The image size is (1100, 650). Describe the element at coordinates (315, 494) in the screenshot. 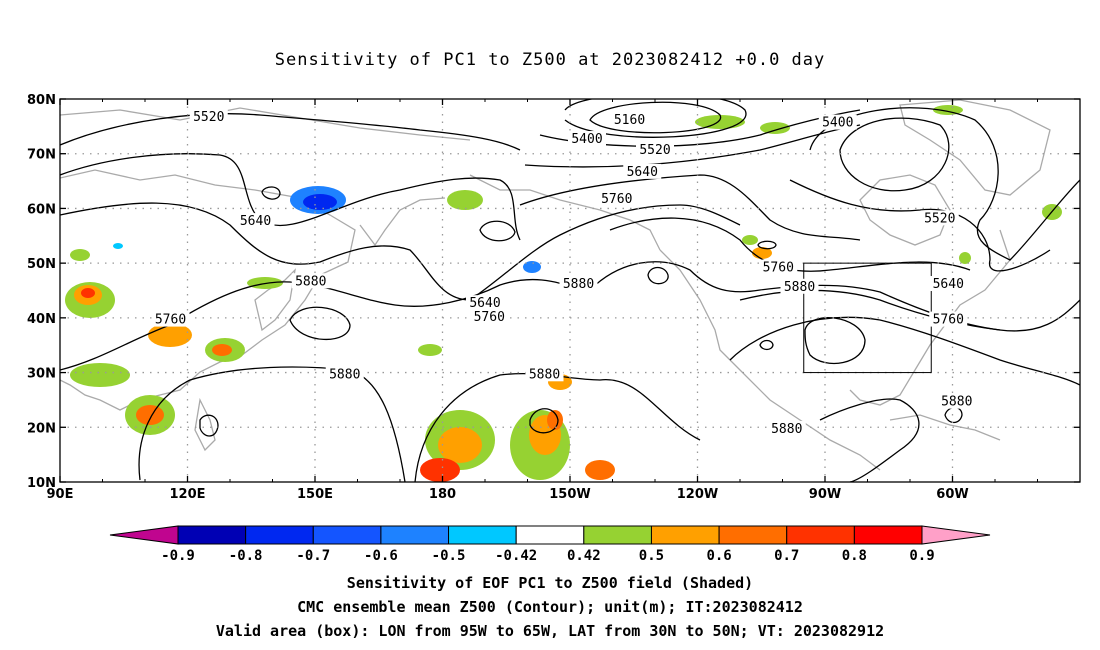

I see `lon-label: 150E` at that location.